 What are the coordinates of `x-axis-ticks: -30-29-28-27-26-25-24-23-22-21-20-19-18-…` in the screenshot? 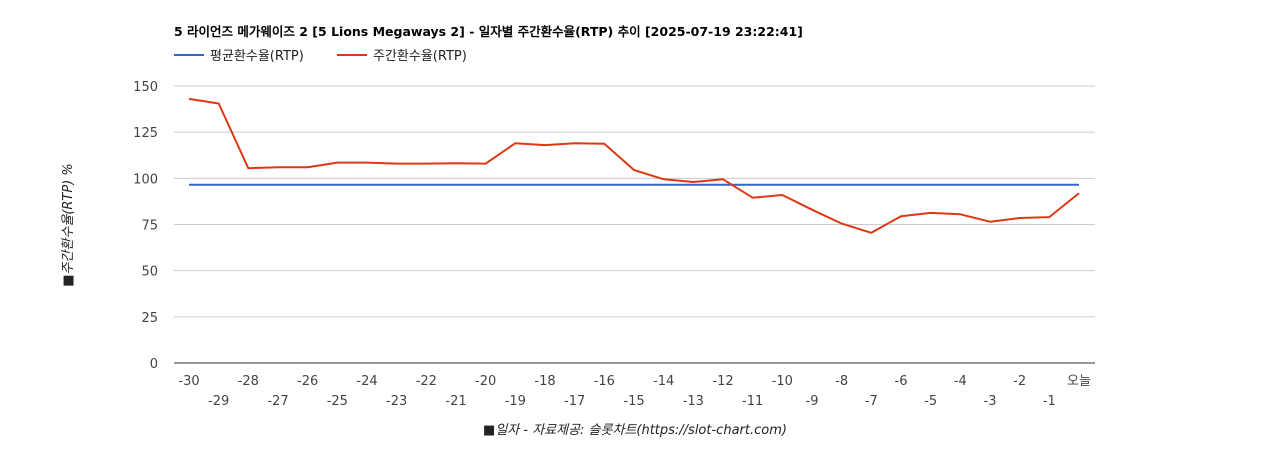 It's located at (634, 391).